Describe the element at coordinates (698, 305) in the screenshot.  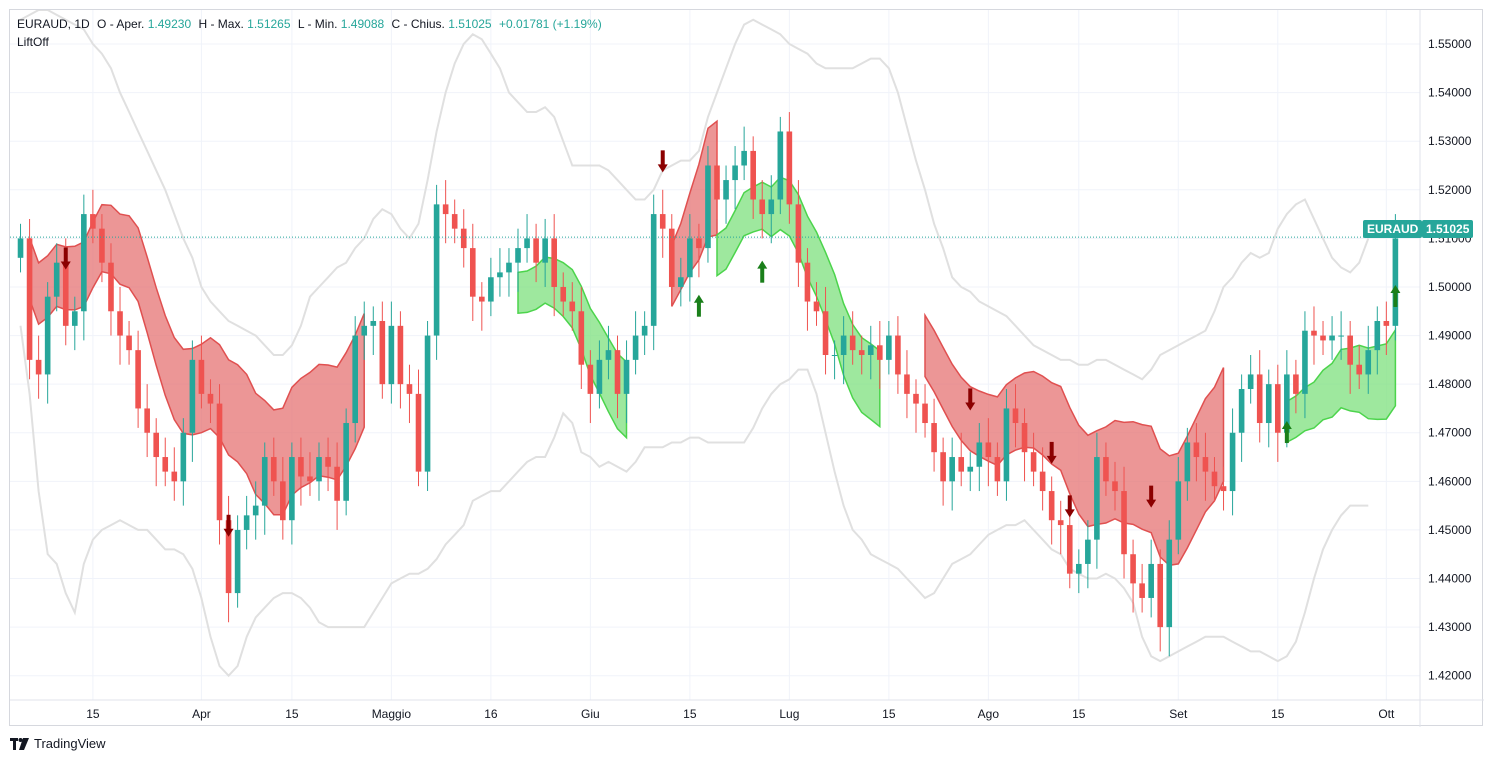
I see `buy-signal-arrow` at that location.